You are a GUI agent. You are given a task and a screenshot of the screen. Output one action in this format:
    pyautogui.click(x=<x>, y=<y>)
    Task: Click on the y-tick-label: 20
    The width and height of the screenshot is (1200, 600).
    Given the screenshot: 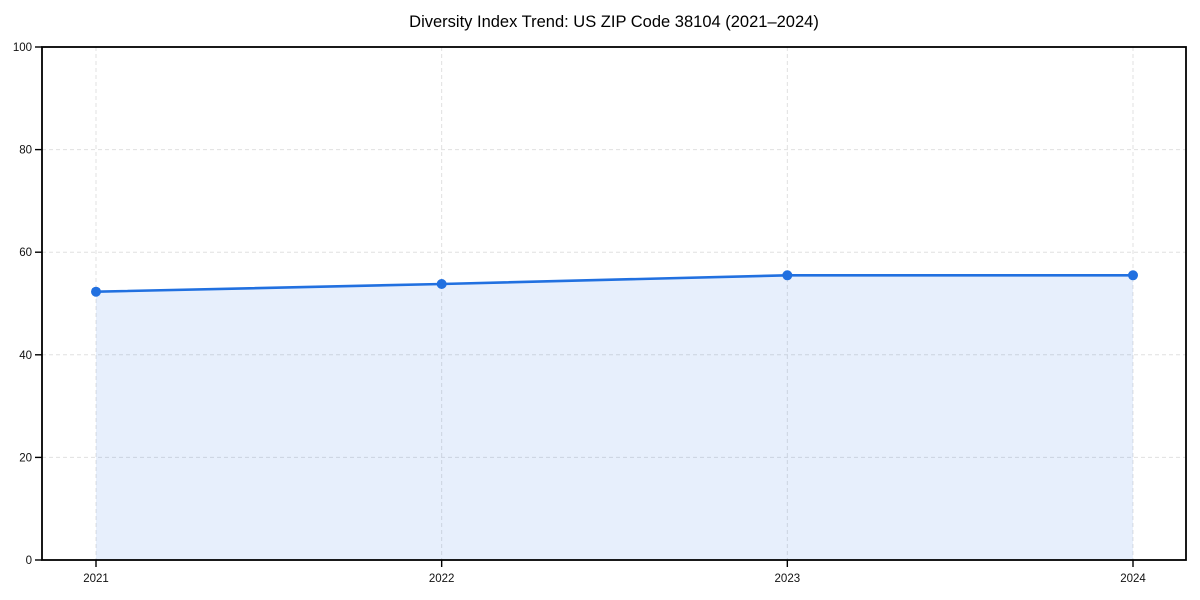 What is the action you would take?
    pyautogui.click(x=25, y=458)
    